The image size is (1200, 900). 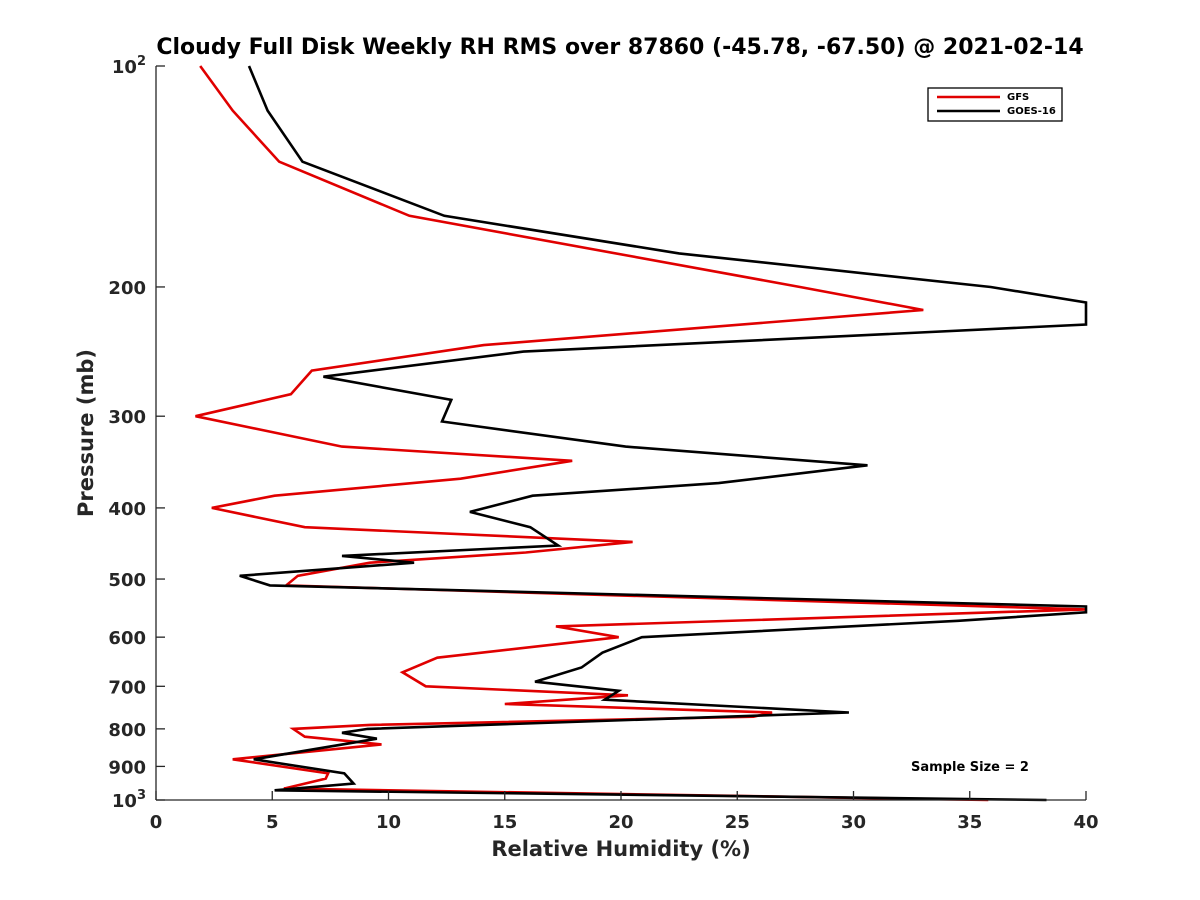 What do you see at coordinates (127, 638) in the screenshot?
I see `y-tick-label: 600` at bounding box center [127, 638].